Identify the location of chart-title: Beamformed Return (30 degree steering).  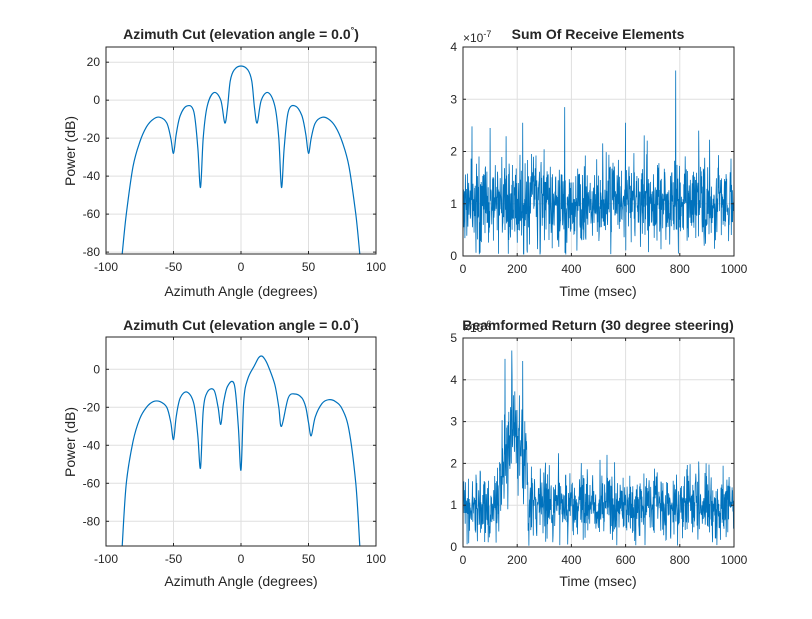
(598, 325).